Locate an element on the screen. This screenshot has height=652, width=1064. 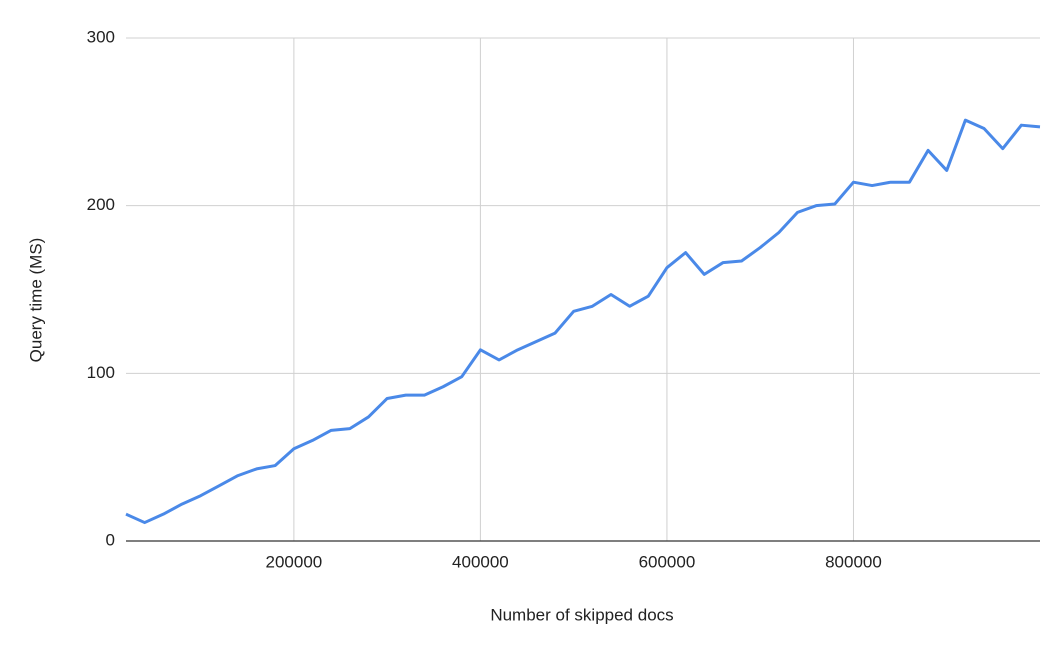
y-tick-label: 100 is located at coordinates (101, 372).